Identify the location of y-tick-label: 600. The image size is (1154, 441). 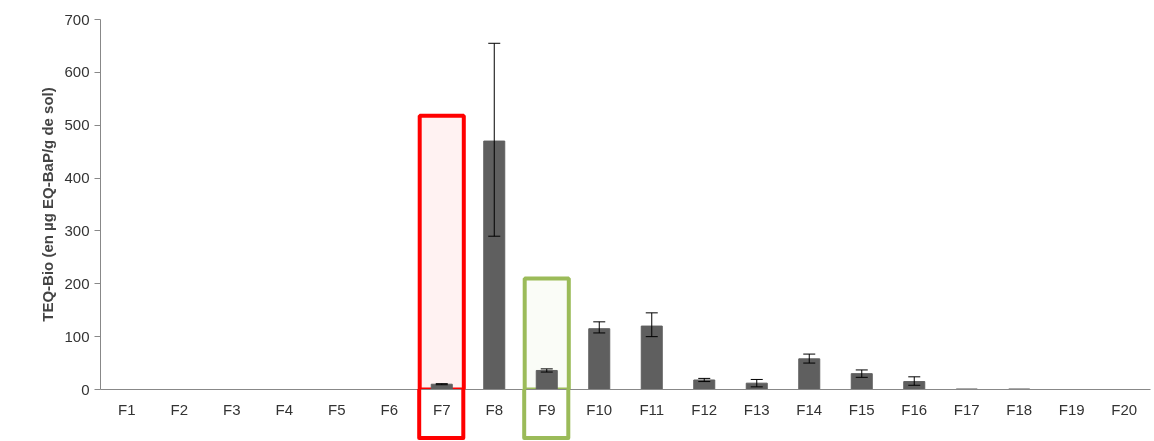
(77, 72).